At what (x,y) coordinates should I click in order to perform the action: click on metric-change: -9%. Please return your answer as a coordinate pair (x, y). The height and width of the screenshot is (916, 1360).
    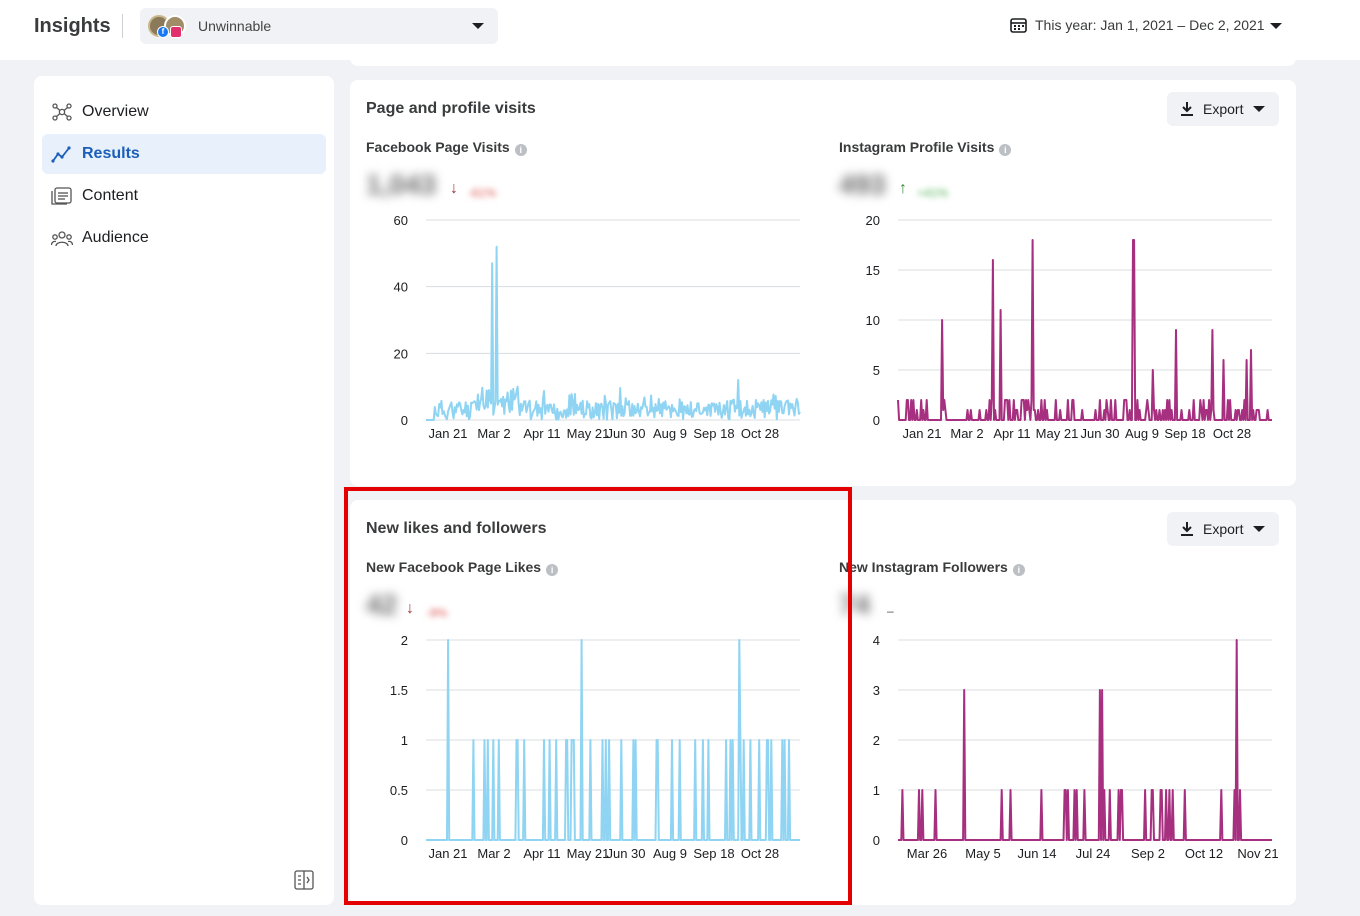
    Looking at the image, I should click on (437, 613).